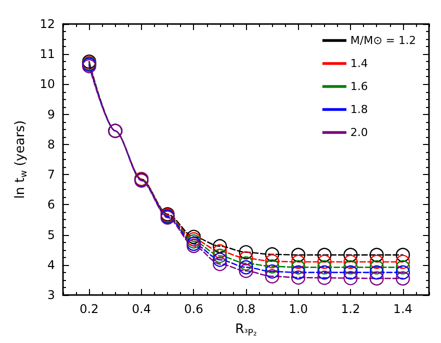 Image resolution: width=441 pixels, height=343 pixels. I want to click on legend-label: 2.0, so click(359, 132).